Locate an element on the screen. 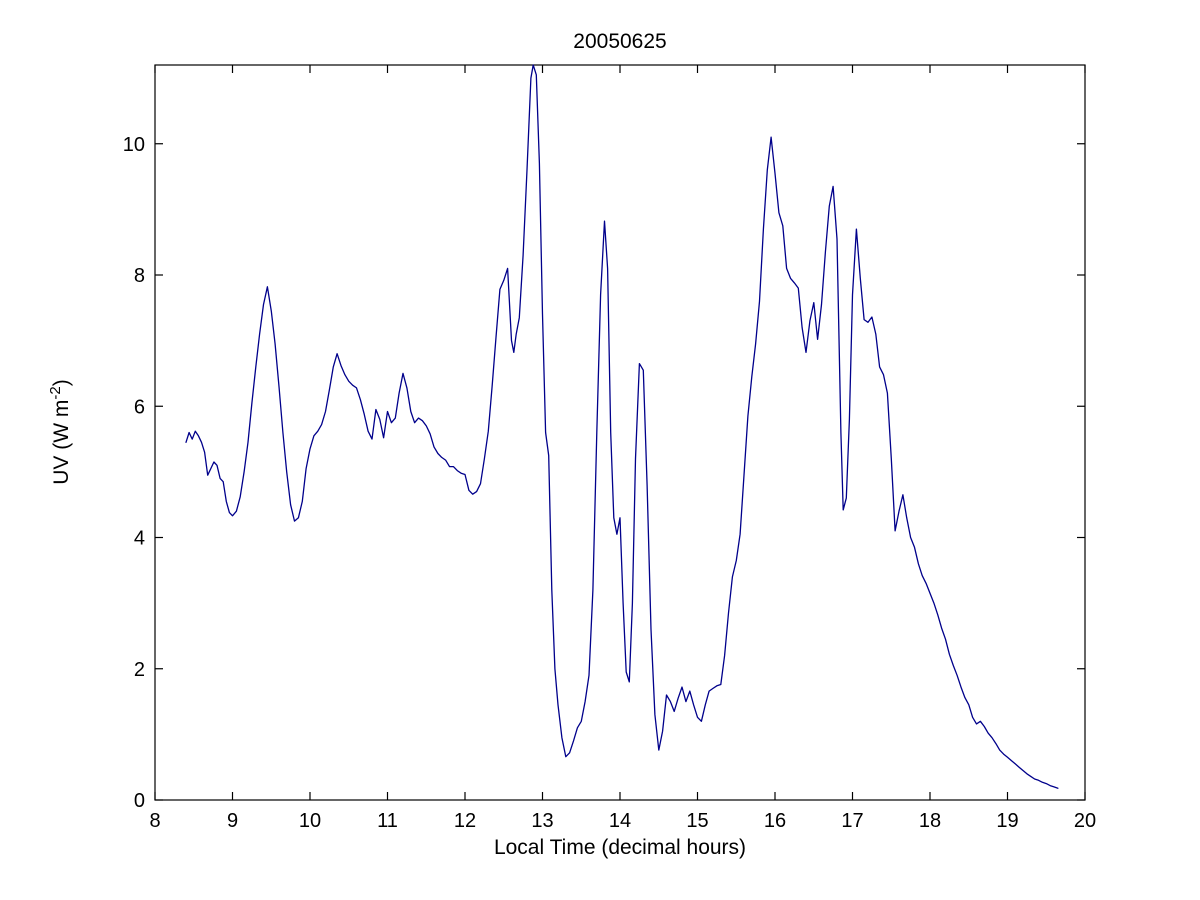  x-tick-label: 11 is located at coordinates (387, 821).